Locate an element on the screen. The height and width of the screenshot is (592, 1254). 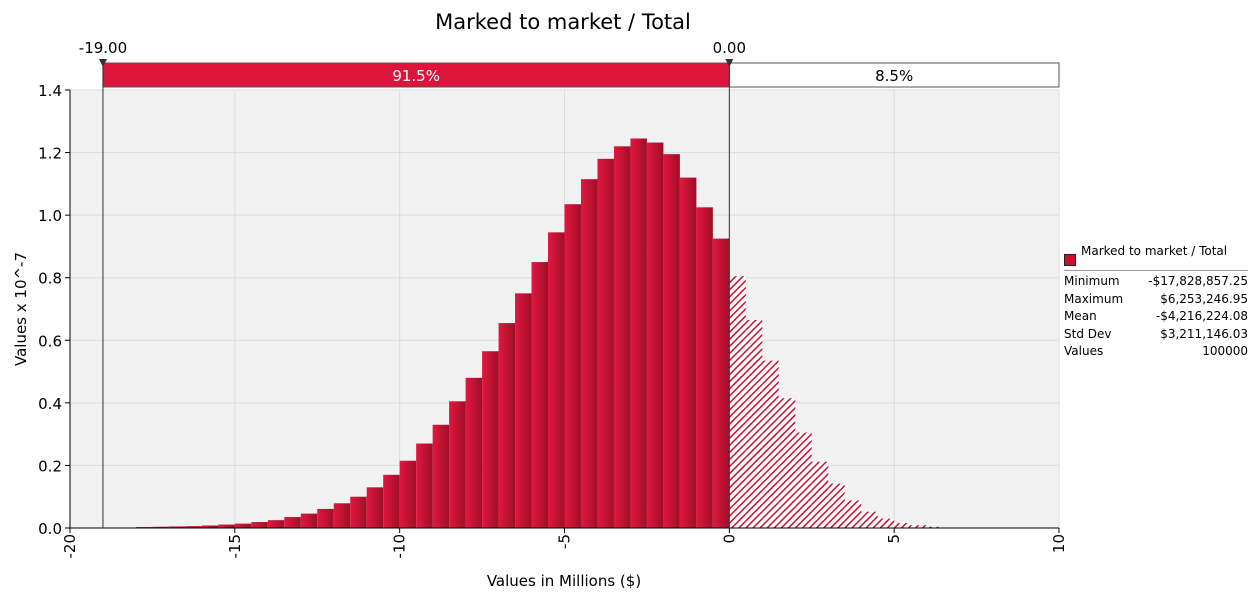
legend-series-name: Marked to market / Total is located at coordinates (1154, 251).